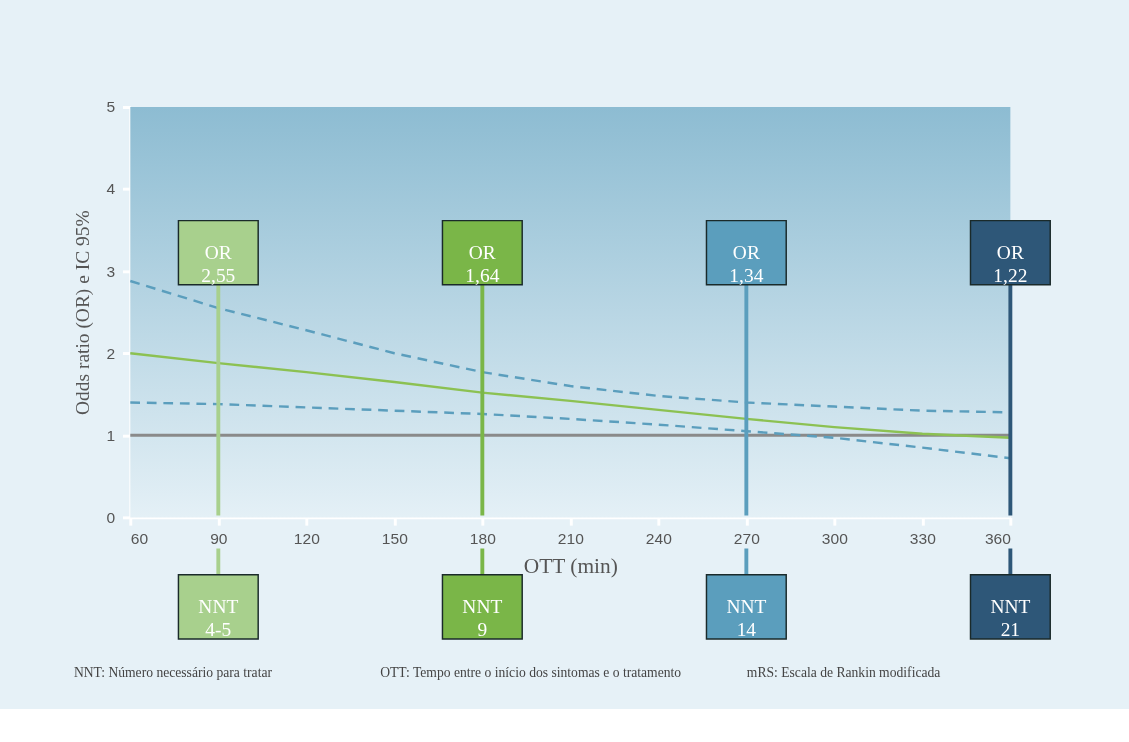 The height and width of the screenshot is (742, 1129). I want to click on x-tick-label: 60, so click(139, 539).